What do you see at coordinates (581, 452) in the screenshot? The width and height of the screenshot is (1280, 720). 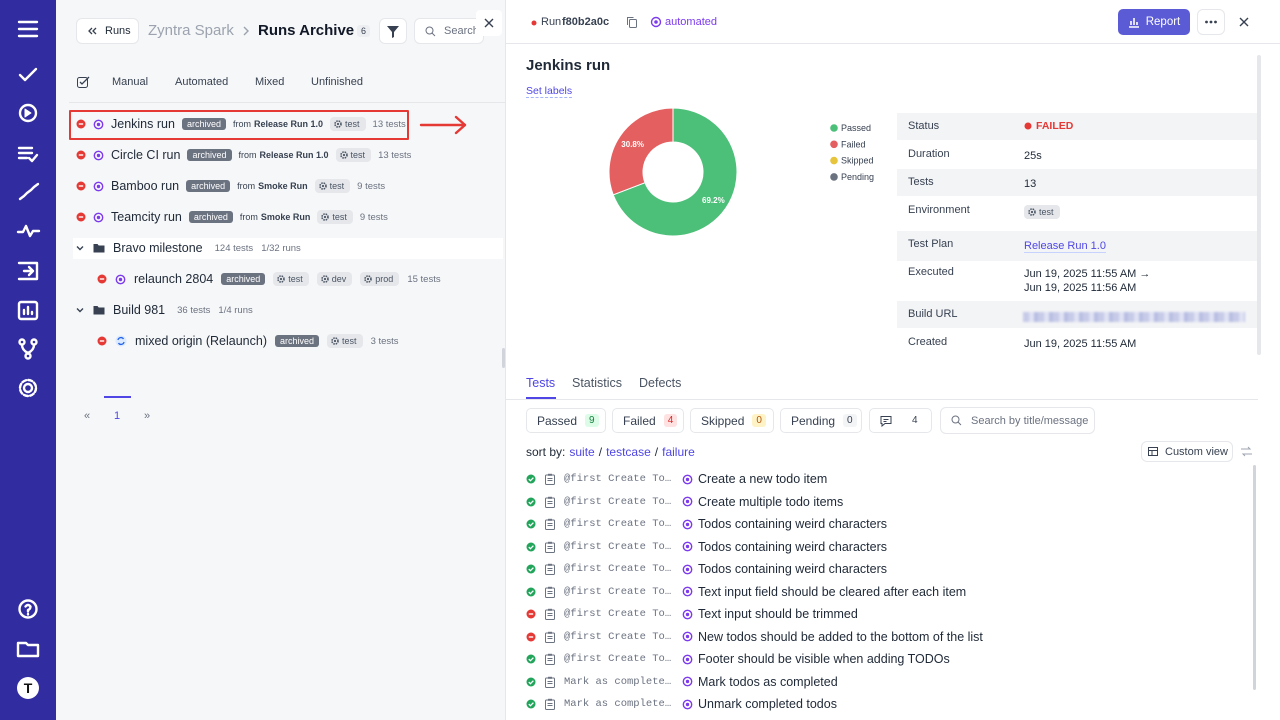 I see `sort-option: suite` at bounding box center [581, 452].